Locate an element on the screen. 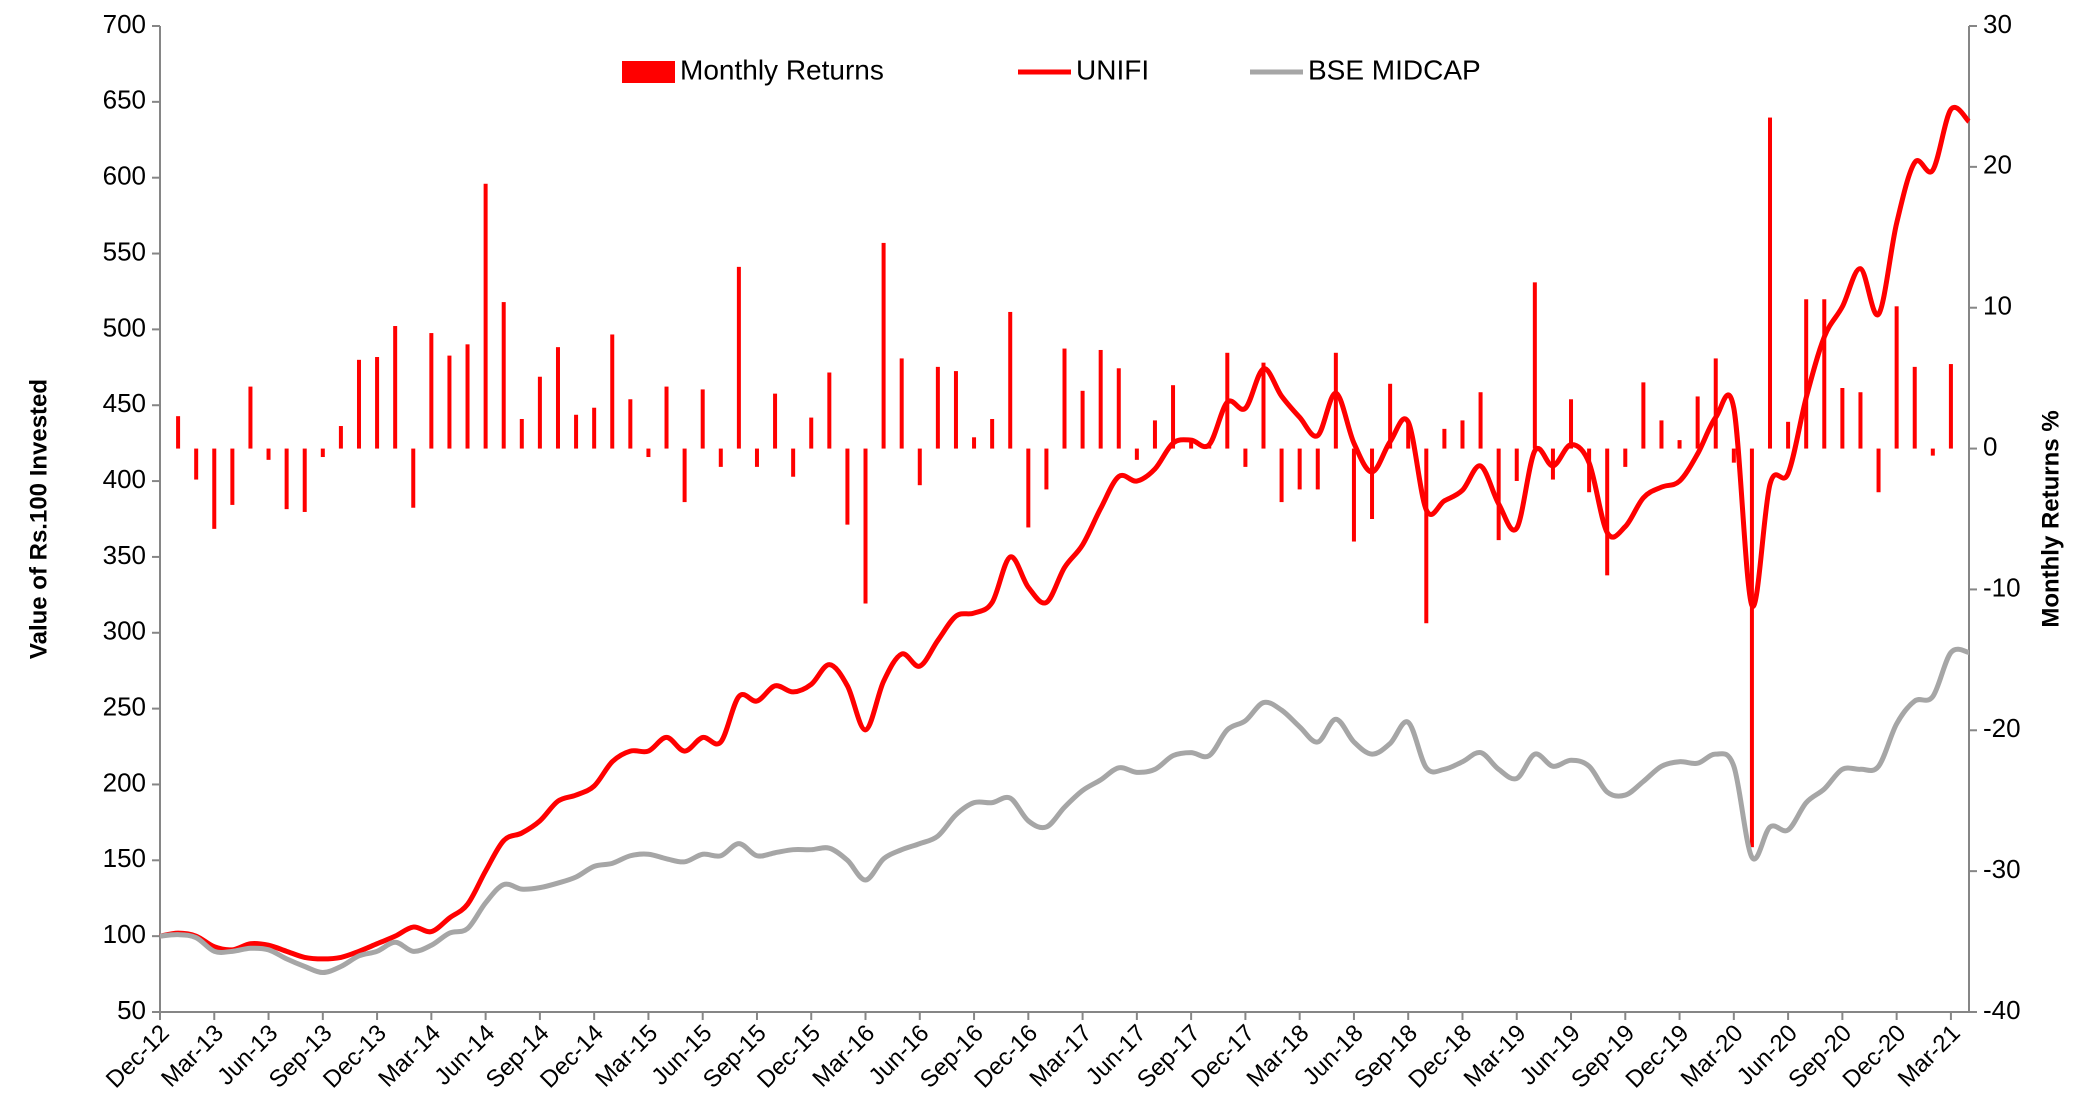 The height and width of the screenshot is (1120, 2074). x-tick-label: Mar-14 is located at coordinates (409, 1056).